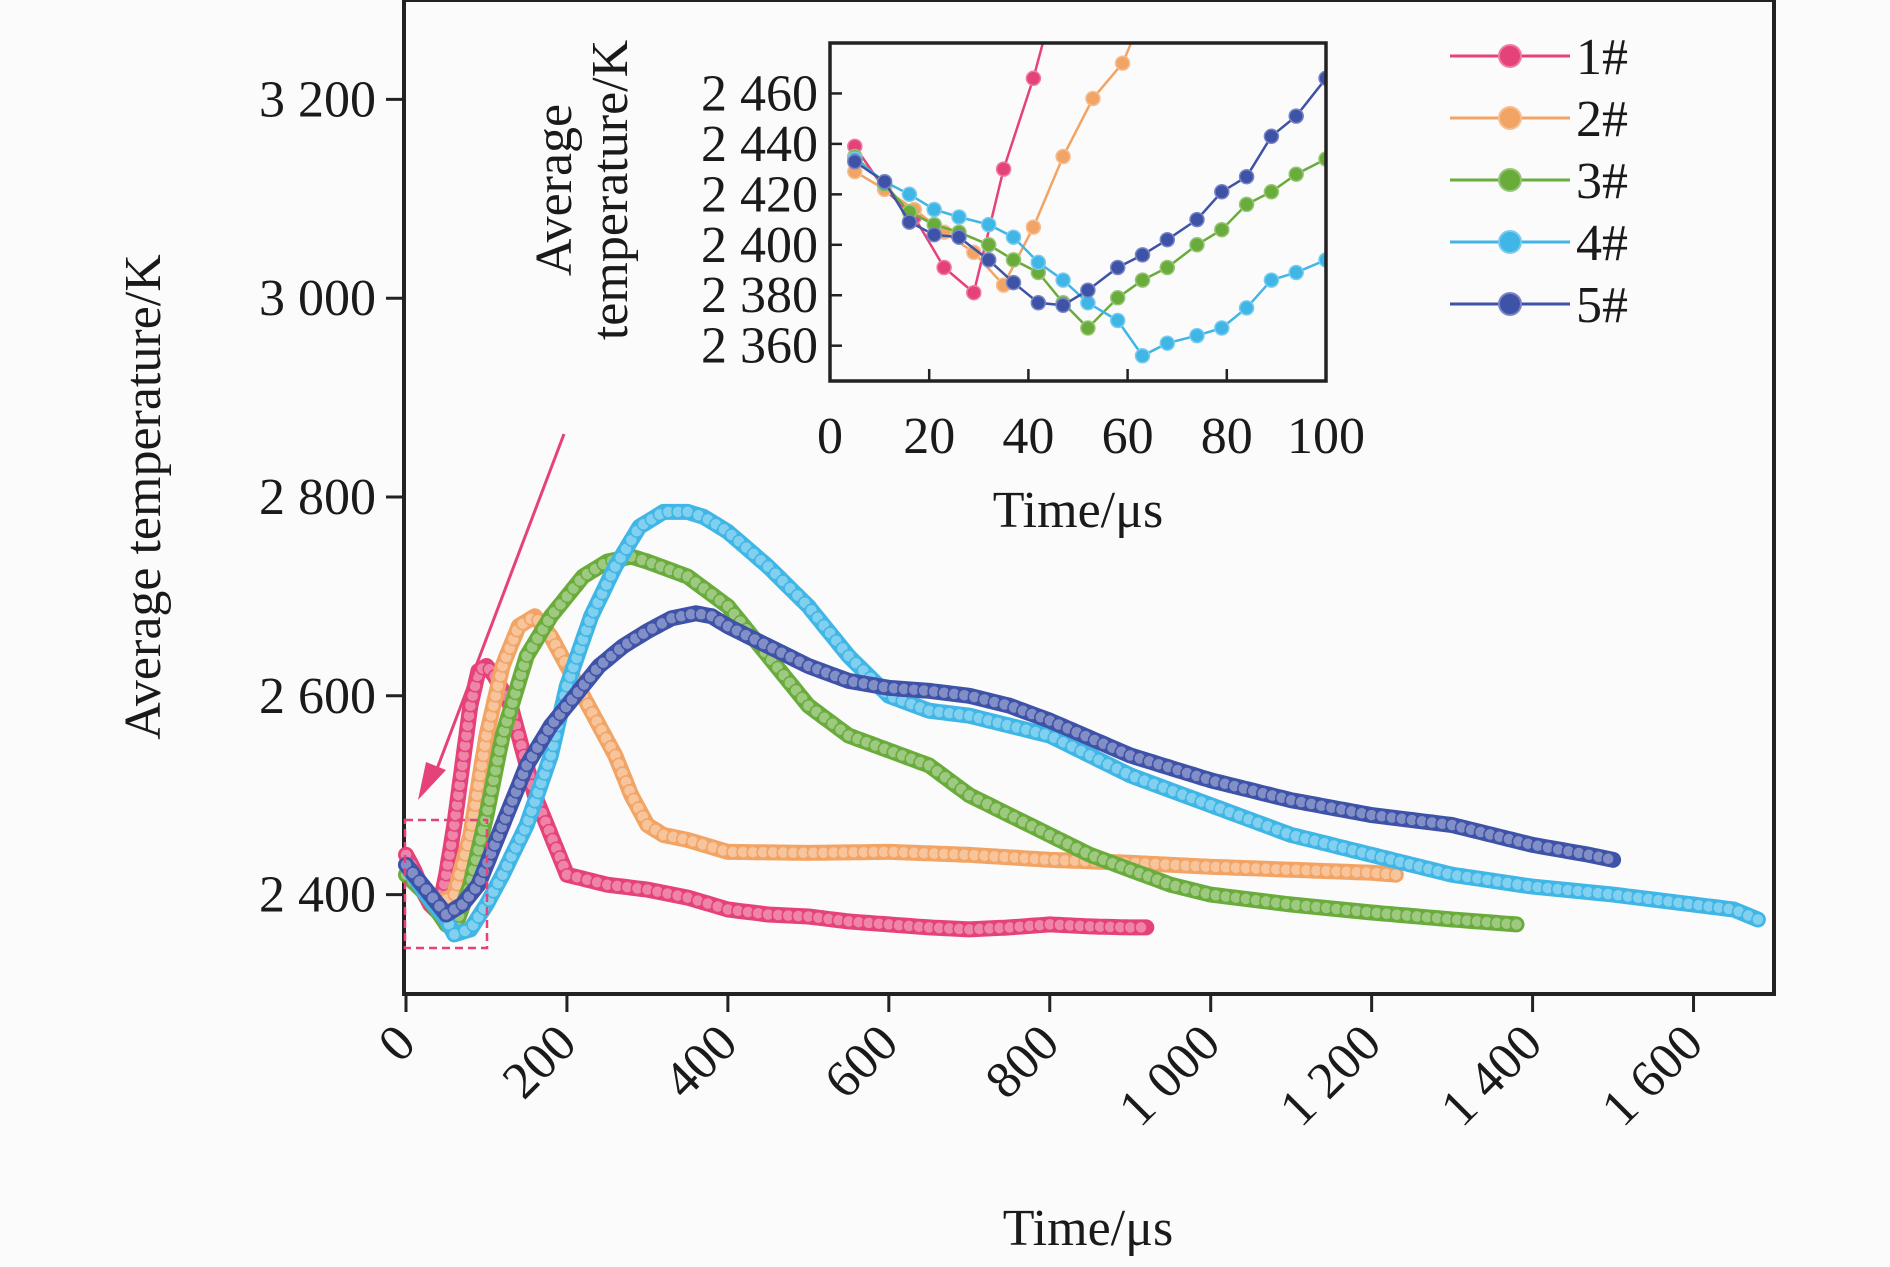 Image resolution: width=1890 pixels, height=1267 pixels. Describe the element at coordinates (1539, 243) in the screenshot. I see `legend-item: 4#` at that location.